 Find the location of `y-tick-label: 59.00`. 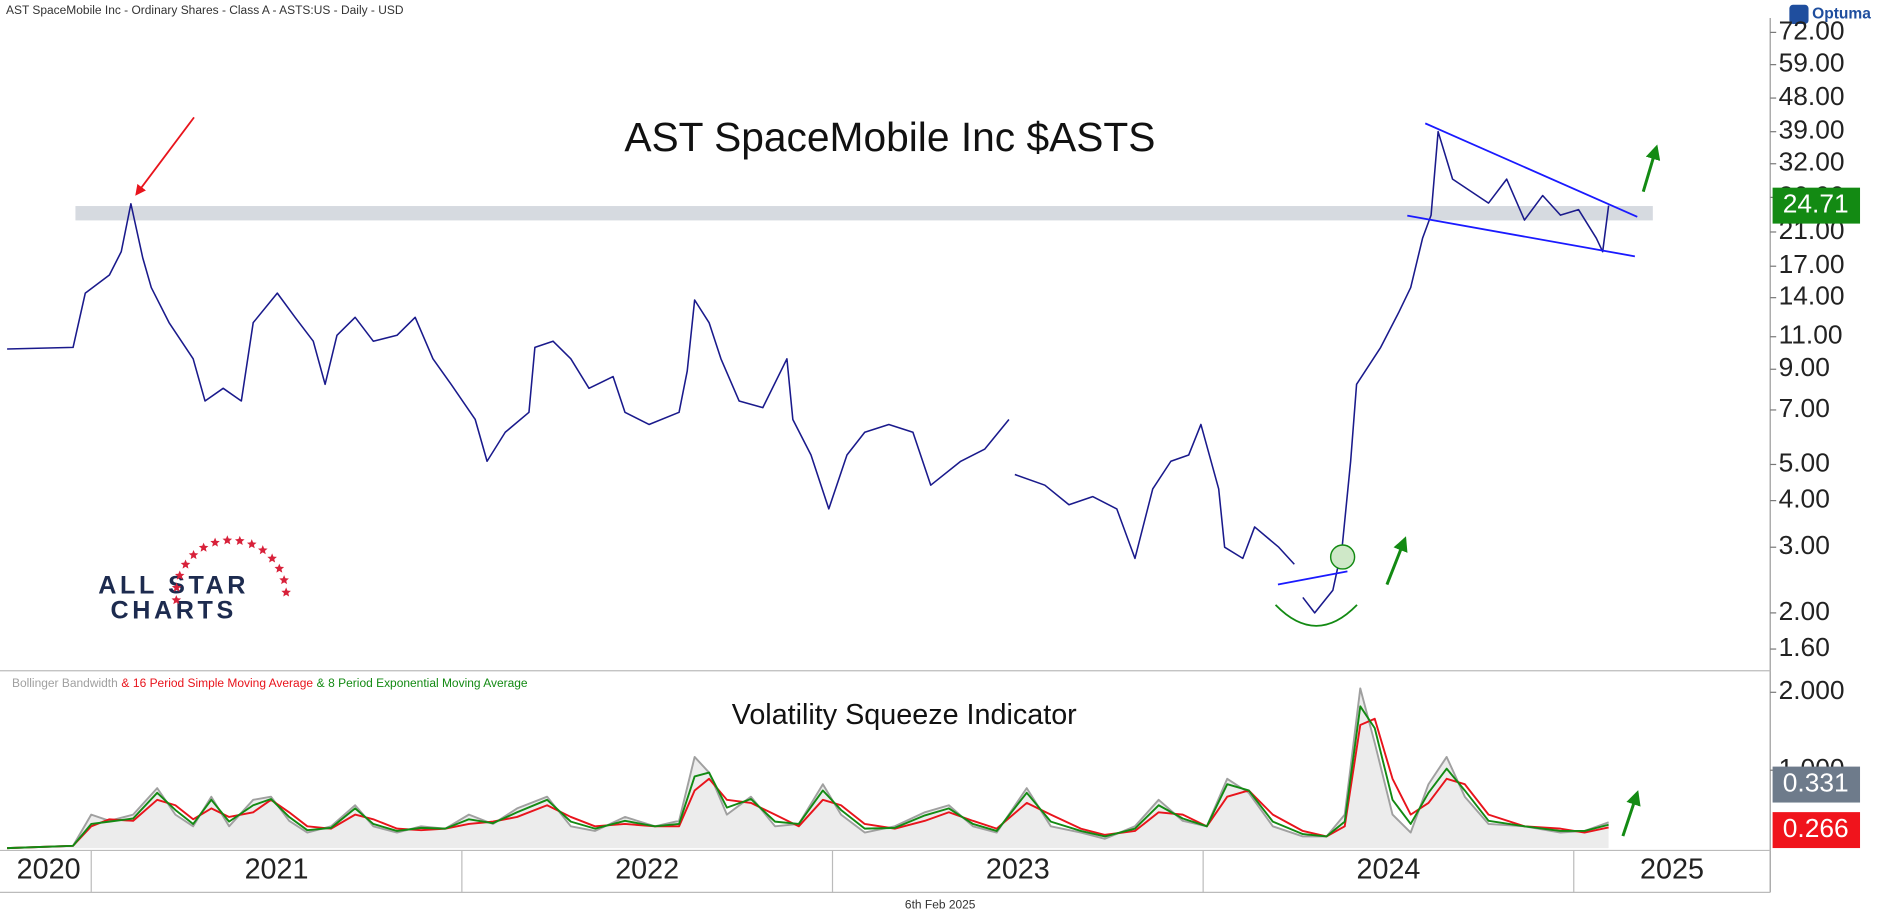

y-tick-label: 59.00 is located at coordinates (1812, 63).